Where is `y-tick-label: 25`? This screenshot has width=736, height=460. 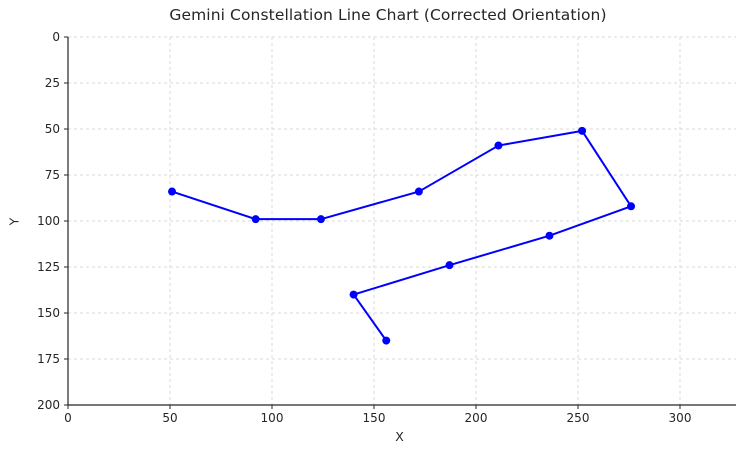 y-tick-label: 25 is located at coordinates (52, 83).